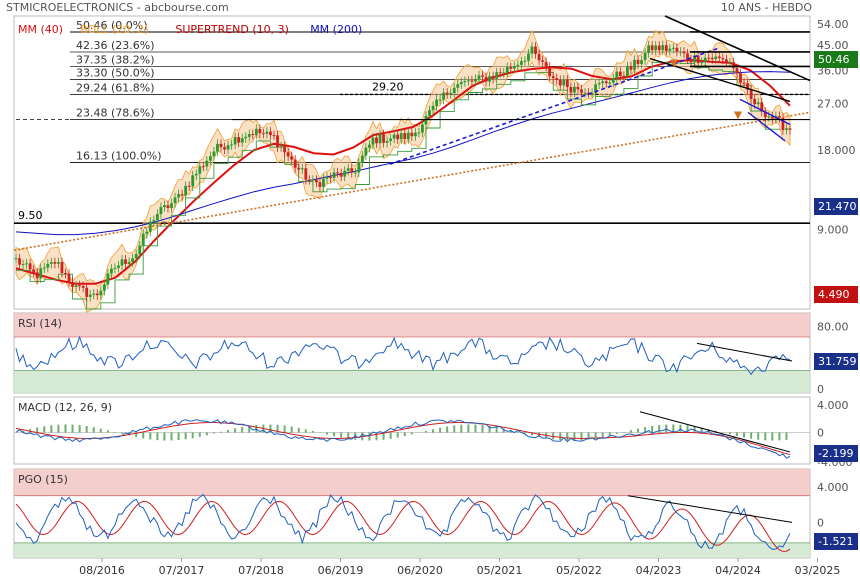 This screenshot has height=580, width=860. What do you see at coordinates (412, 430) in the screenshot?
I see `macd-panel` at bounding box center [412, 430].